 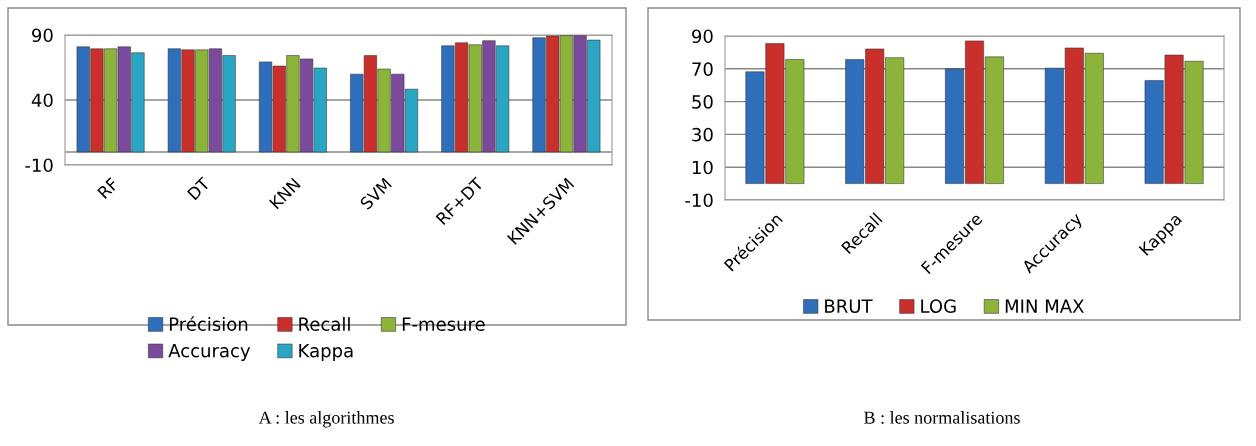 I want to click on y-tick-label: 40, so click(x=42, y=100).